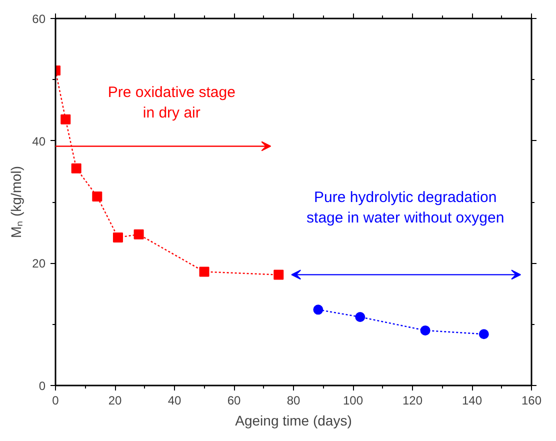  I want to click on x-tick-label: 100, so click(353, 401).